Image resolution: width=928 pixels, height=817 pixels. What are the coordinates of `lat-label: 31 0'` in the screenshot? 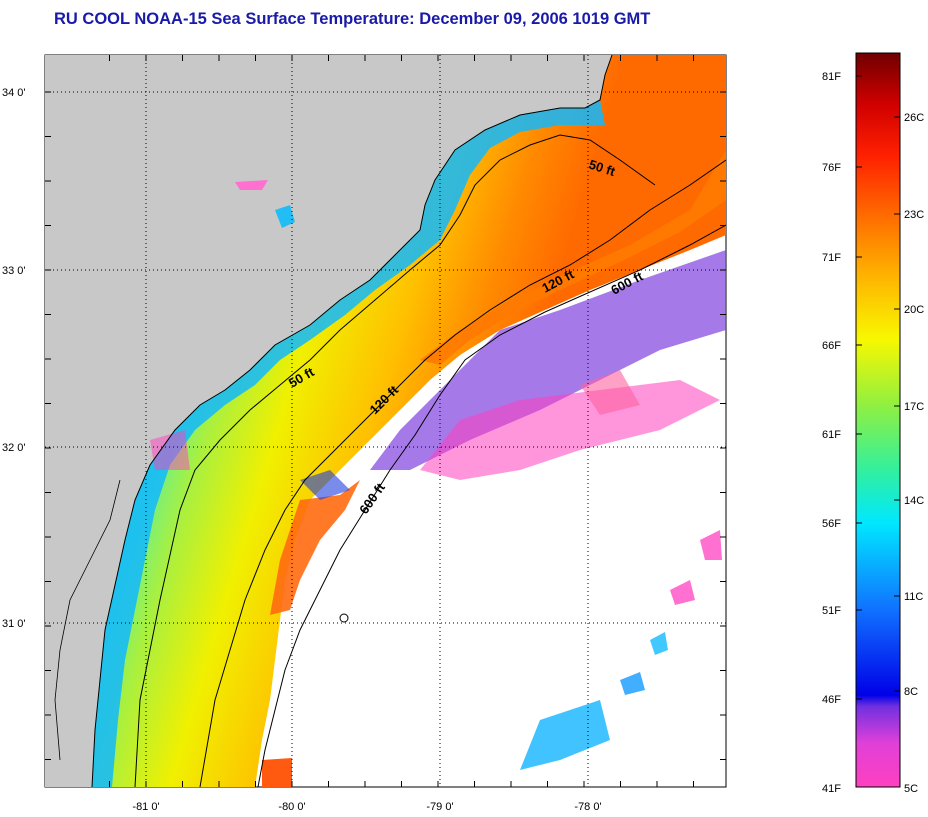 It's located at (14, 624).